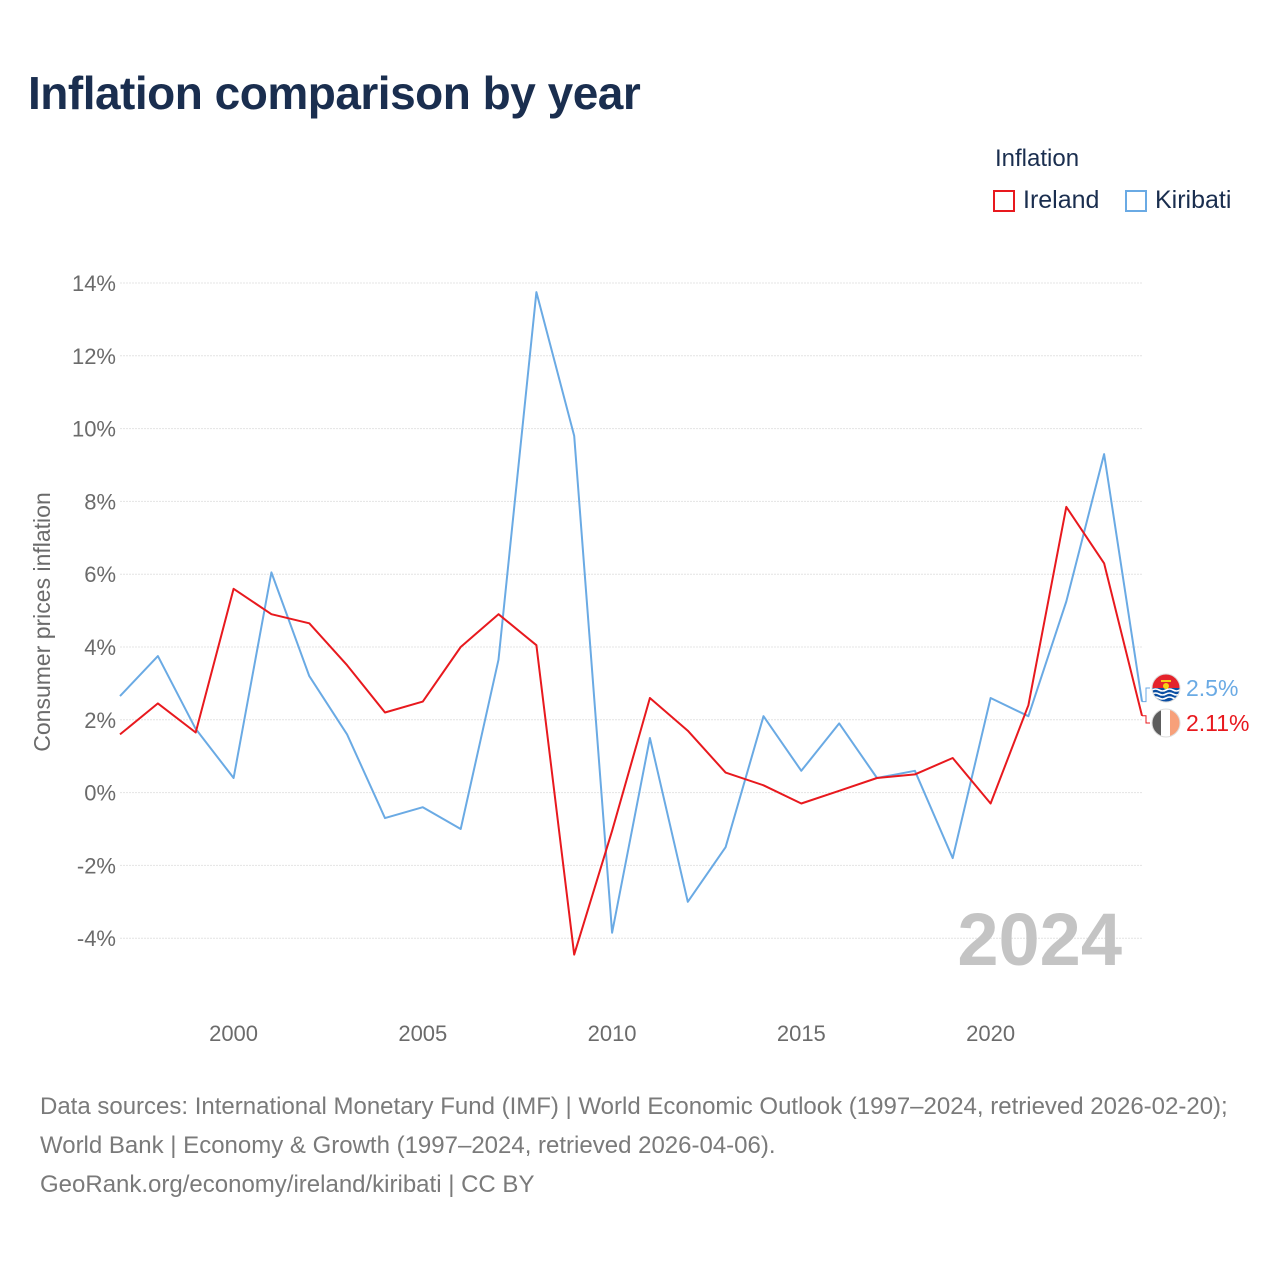 The width and height of the screenshot is (1280, 1280). What do you see at coordinates (1212, 688) in the screenshot?
I see `kiribati-end-label: 2.5%` at bounding box center [1212, 688].